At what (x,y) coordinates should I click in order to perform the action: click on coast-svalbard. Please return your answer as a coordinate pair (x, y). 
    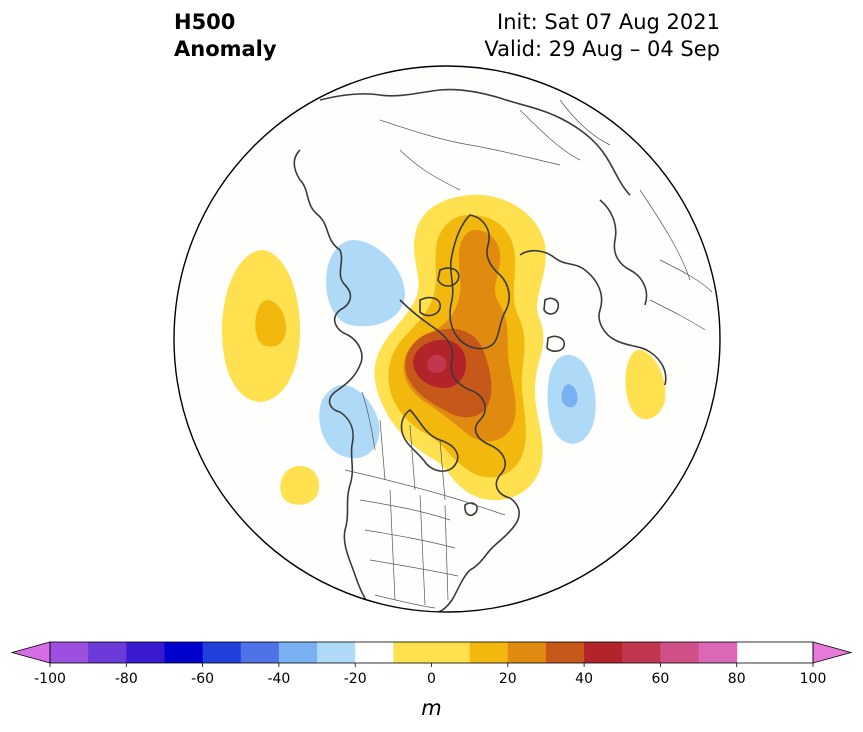
    Looking at the image, I should click on (551, 306).